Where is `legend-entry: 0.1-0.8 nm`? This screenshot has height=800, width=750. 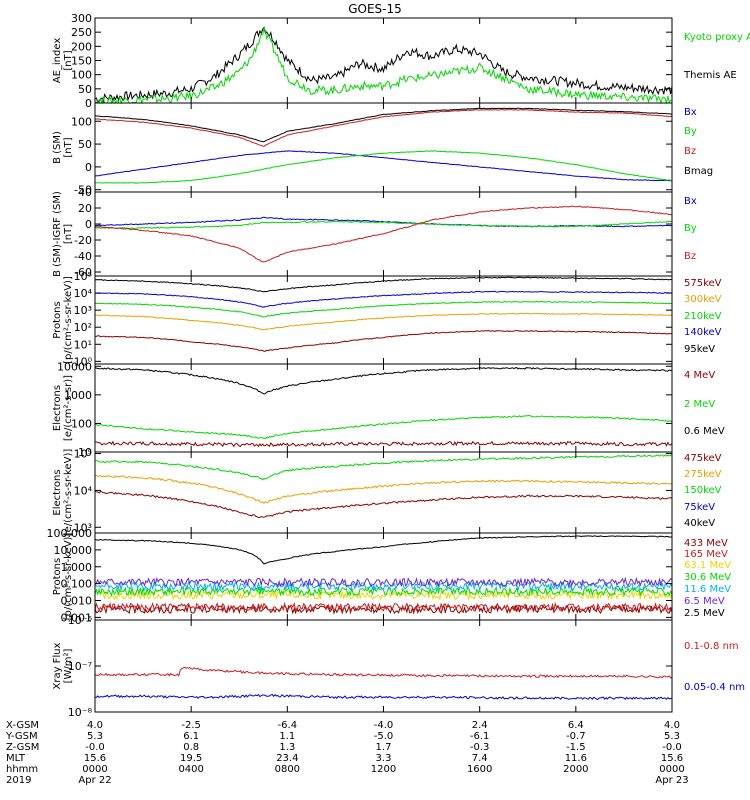
legend-entry: 0.1-0.8 nm is located at coordinates (711, 646).